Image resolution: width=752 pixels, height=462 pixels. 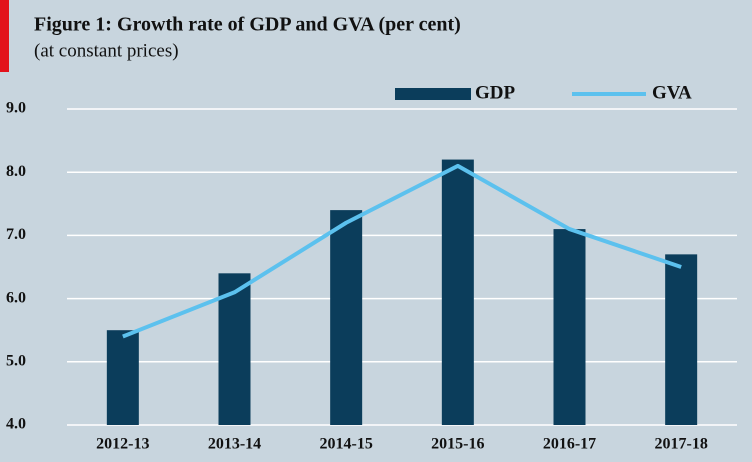 What do you see at coordinates (569, 444) in the screenshot?
I see `x-tick-label: 2016-17` at bounding box center [569, 444].